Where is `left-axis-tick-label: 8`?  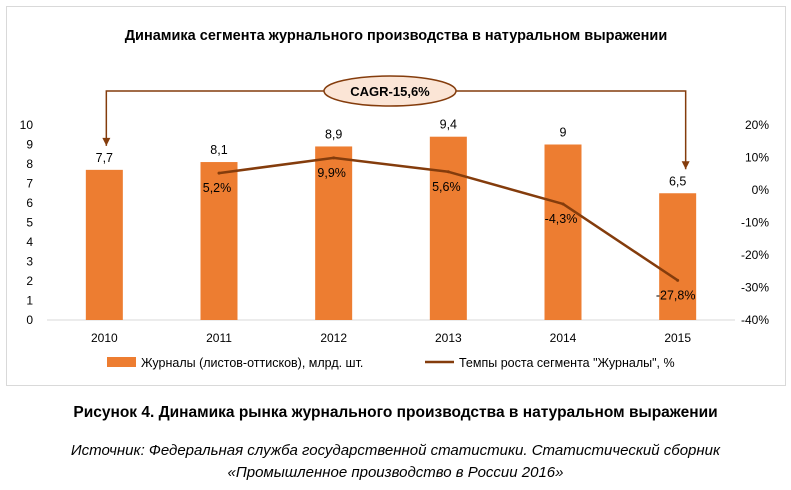 left-axis-tick-label: 8 is located at coordinates (29, 164).